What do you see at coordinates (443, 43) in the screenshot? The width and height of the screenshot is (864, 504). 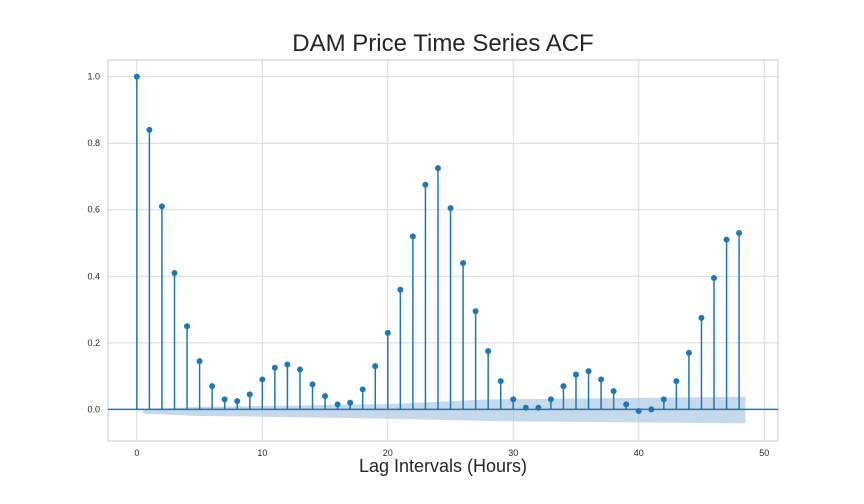 I see `chart-title: DAM Price Time Series ACF` at bounding box center [443, 43].